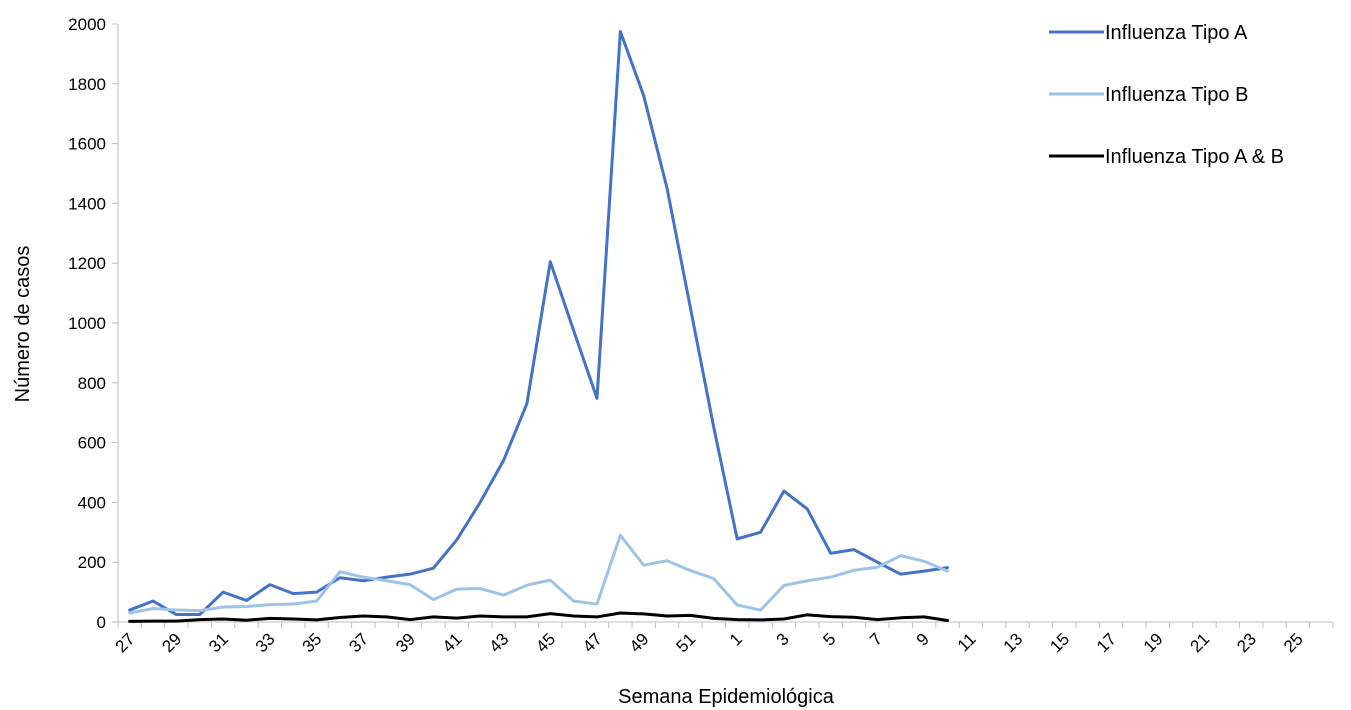  I want to click on x-tick-label: 11, so click(967, 642).